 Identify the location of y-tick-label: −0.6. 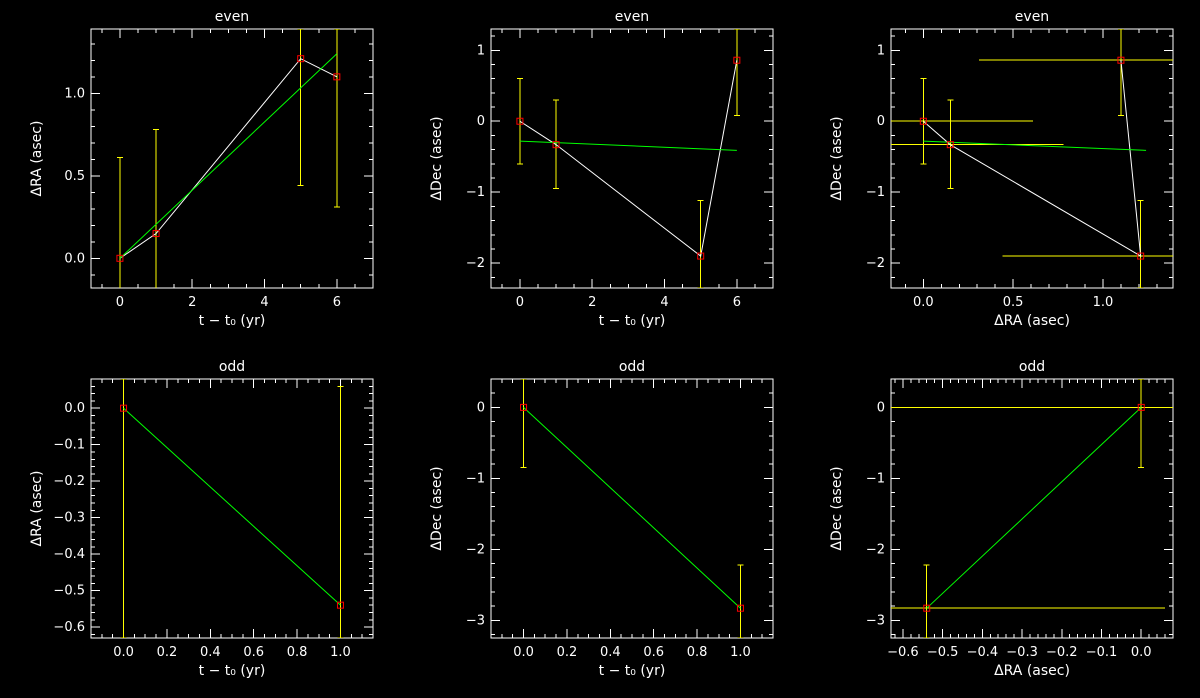
(69, 627).